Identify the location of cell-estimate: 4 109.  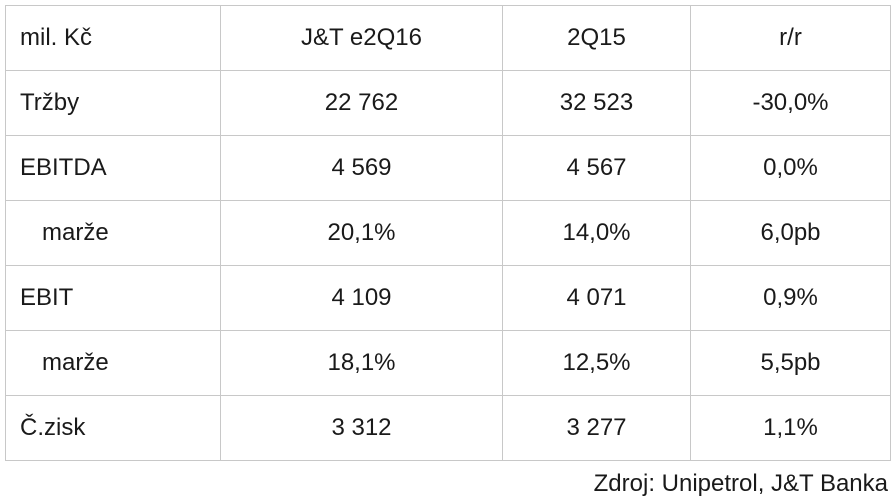
(361, 298).